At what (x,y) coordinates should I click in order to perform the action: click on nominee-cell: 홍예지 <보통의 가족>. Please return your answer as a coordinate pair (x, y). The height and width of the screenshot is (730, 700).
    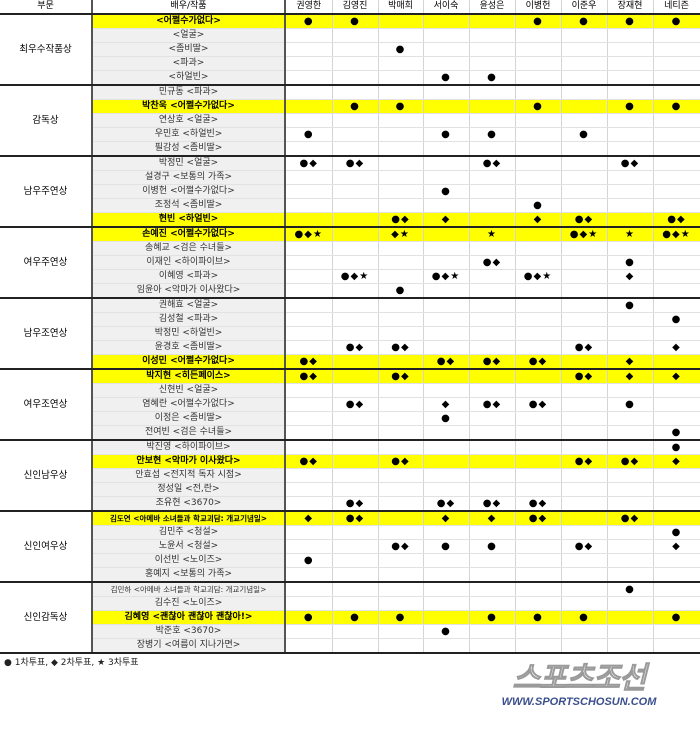
    Looking at the image, I should click on (189, 575).